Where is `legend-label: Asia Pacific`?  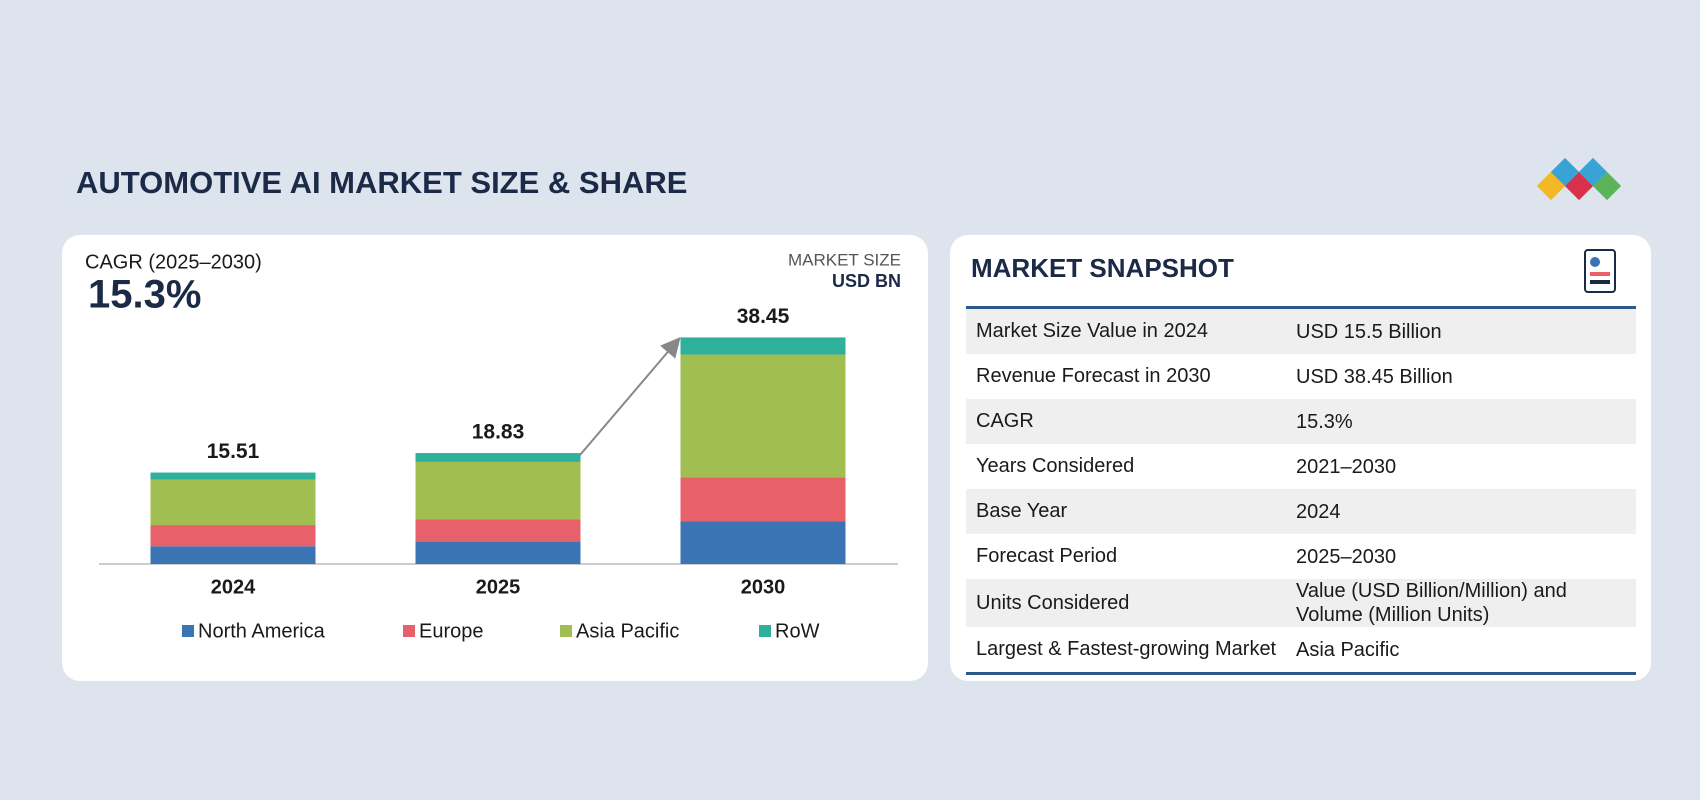 legend-label: Asia Pacific is located at coordinates (627, 631).